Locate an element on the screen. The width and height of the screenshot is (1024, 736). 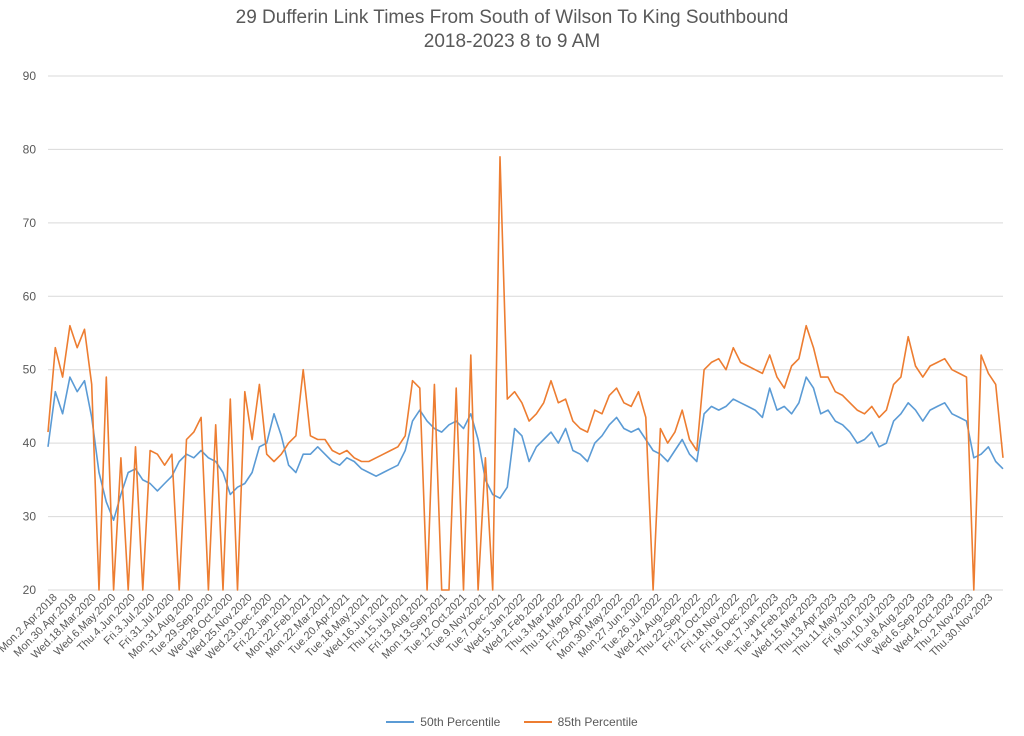
y-tick-label: 50 is located at coordinates (30, 370).